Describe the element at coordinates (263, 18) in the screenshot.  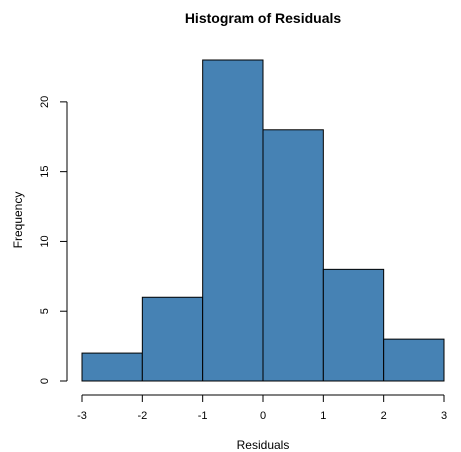
I see `chart-title: Histogram of Residuals` at that location.